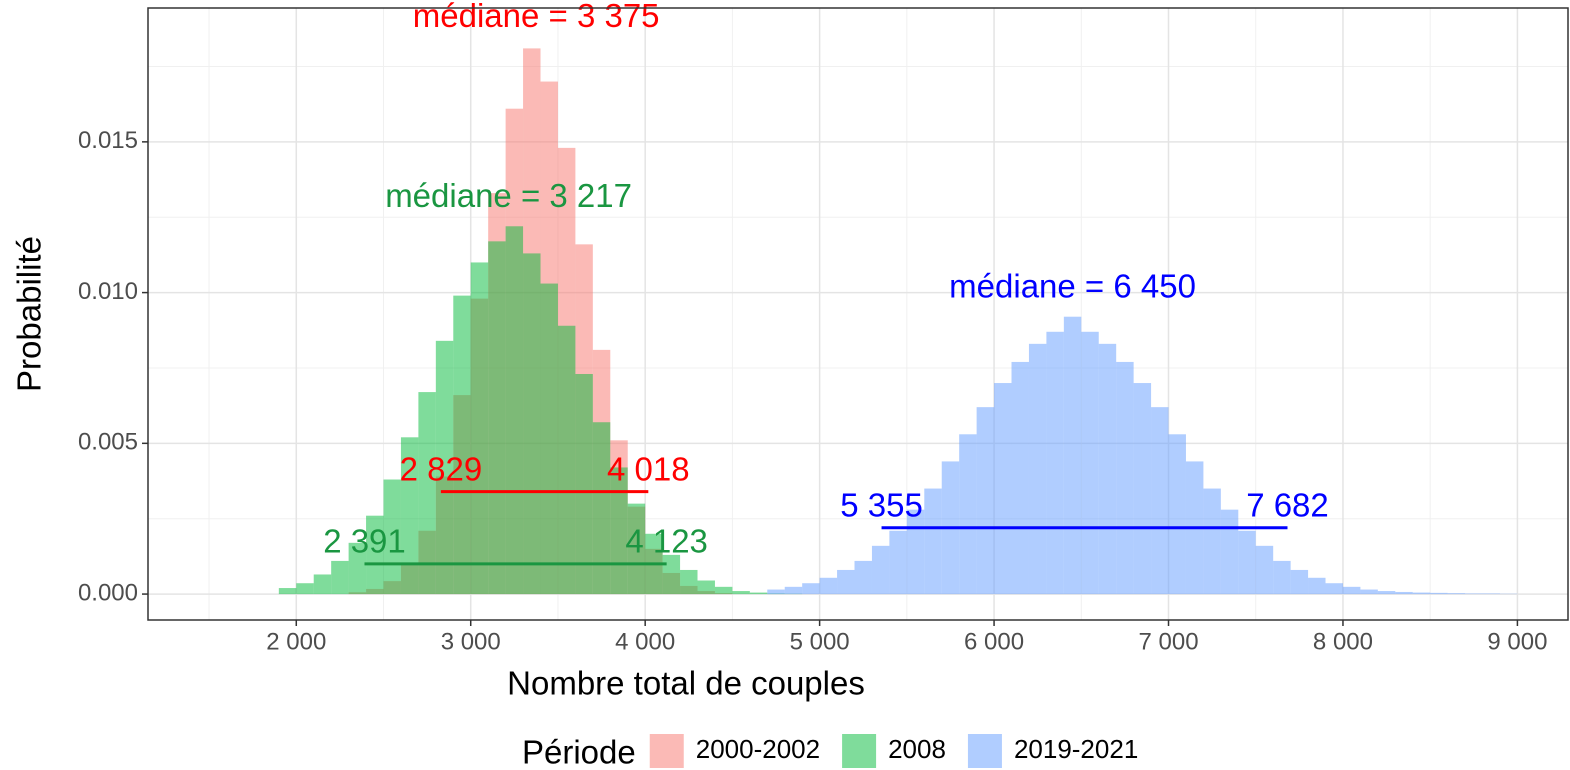  What do you see at coordinates (108, 442) in the screenshot?
I see `y-tick-label: 0.005` at bounding box center [108, 442].